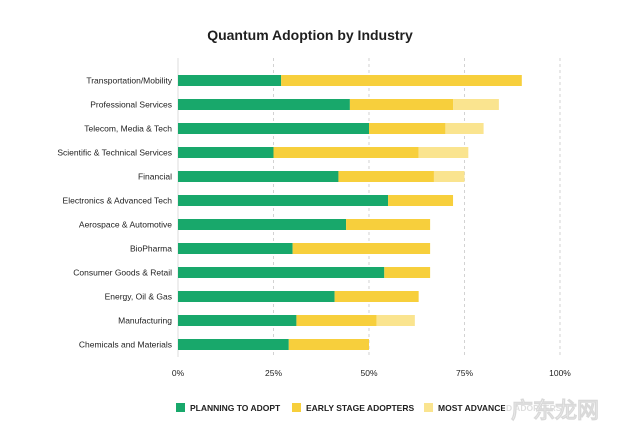  I want to click on category-label: Telecom, Media & Tech, so click(128, 129).